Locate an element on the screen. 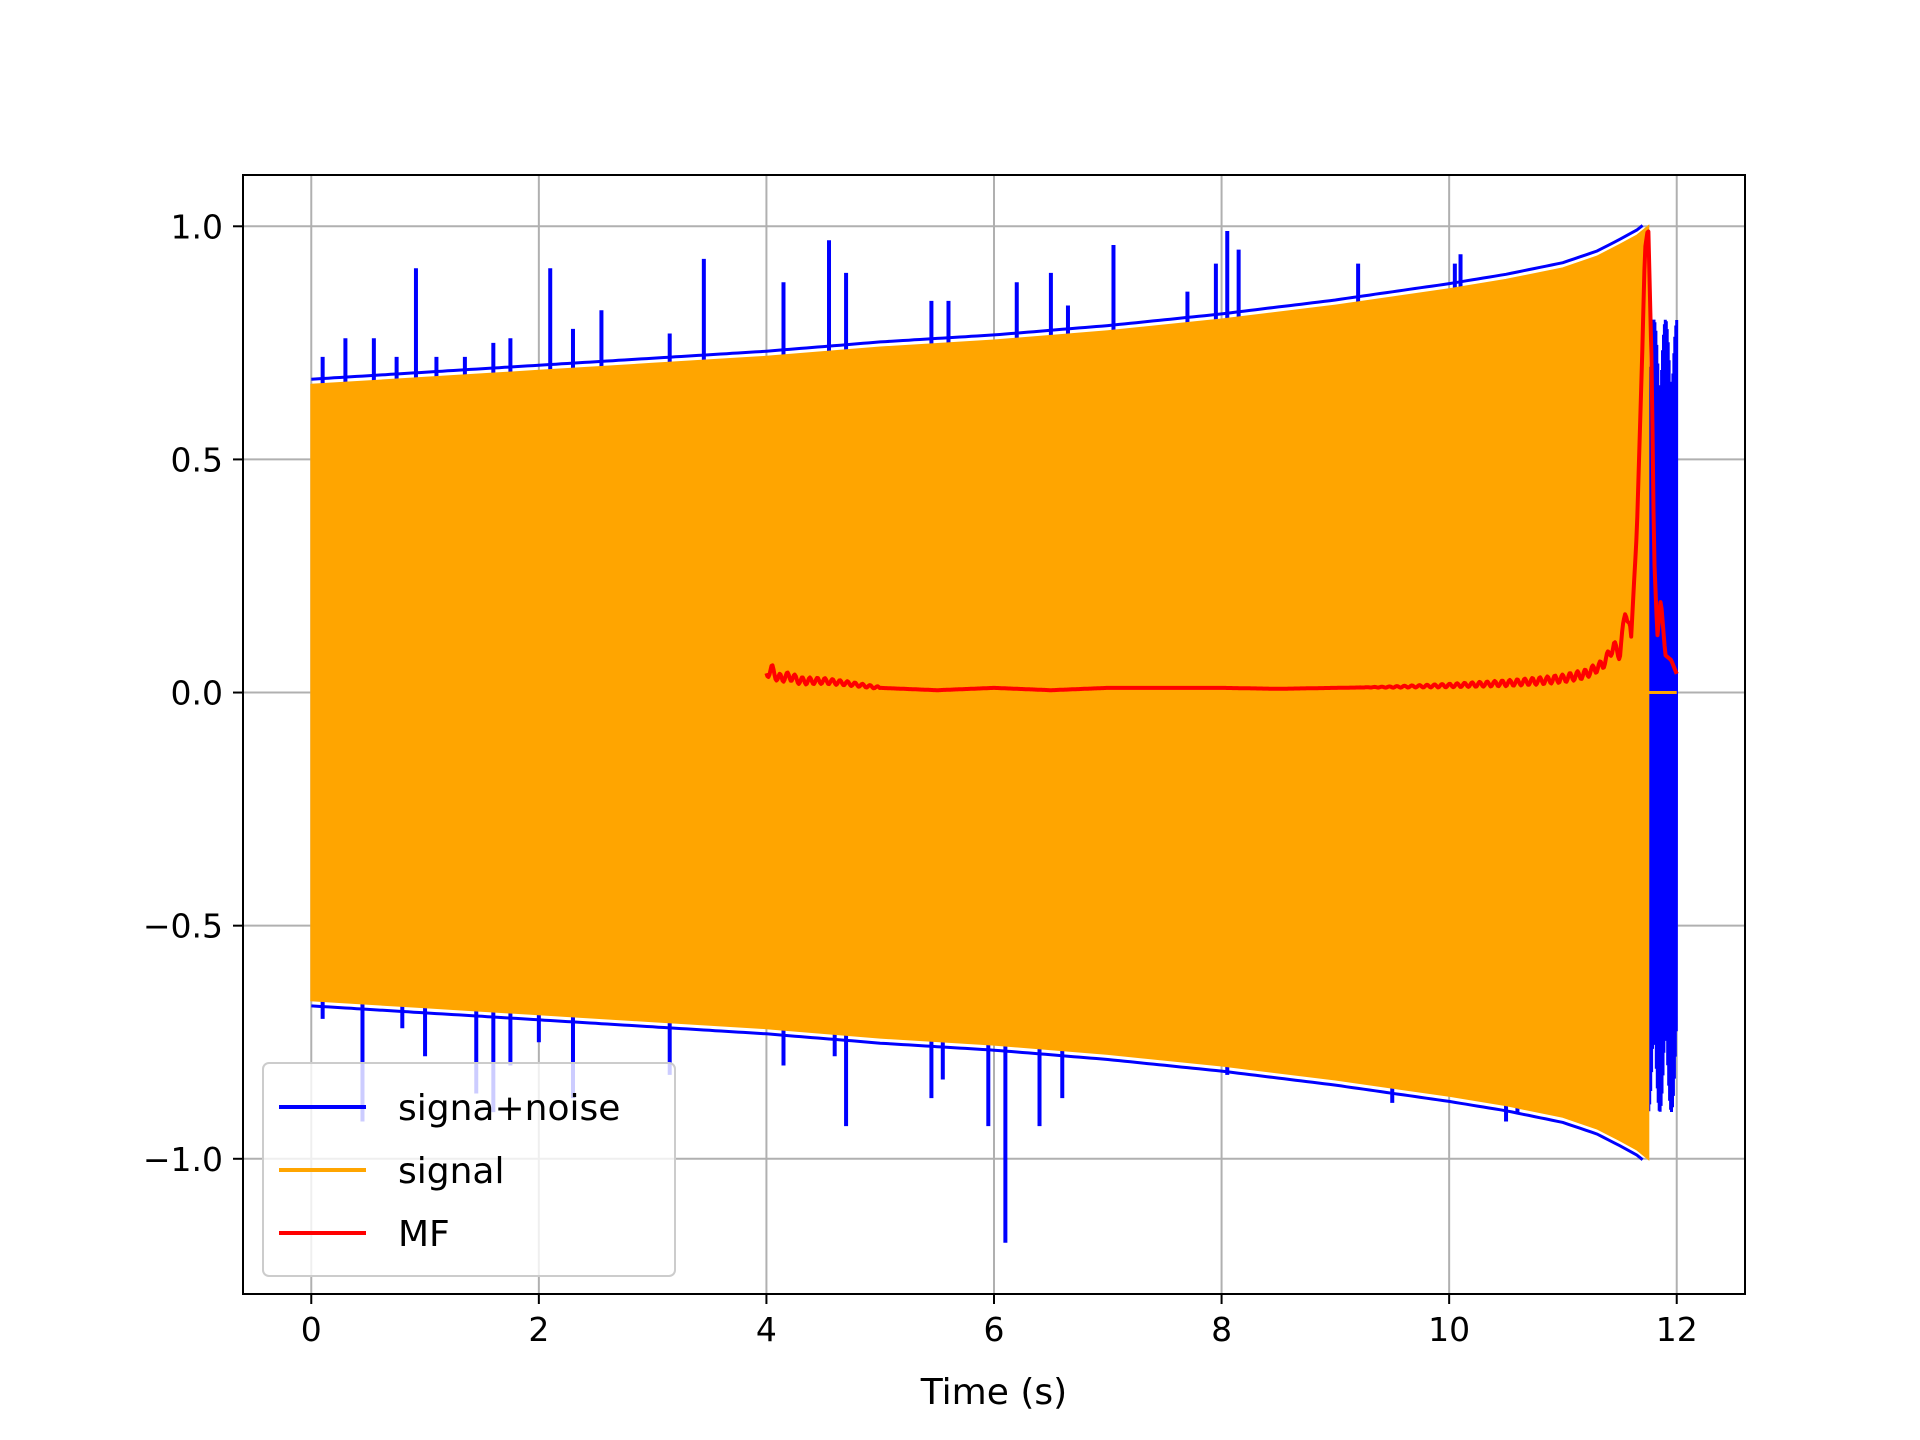 The width and height of the screenshot is (1920, 1440). x-tick-label: 0 is located at coordinates (311, 1329).